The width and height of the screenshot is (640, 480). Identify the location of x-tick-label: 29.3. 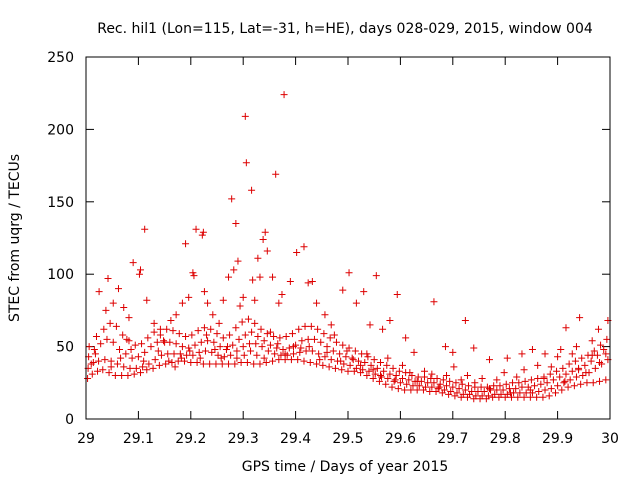
(243, 439).